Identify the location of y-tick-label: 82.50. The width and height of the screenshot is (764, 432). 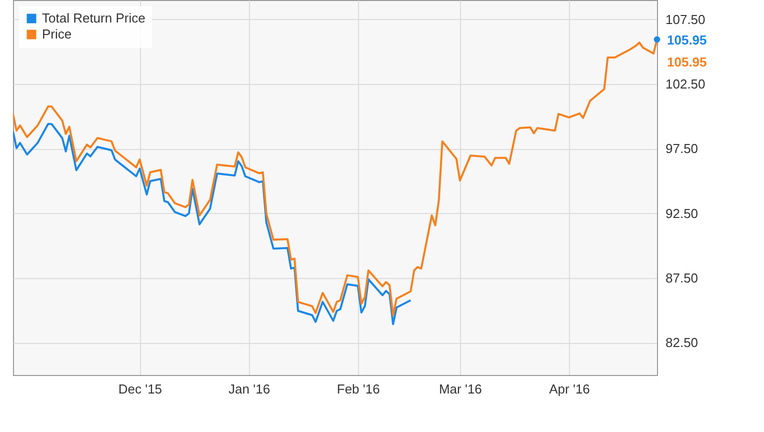
(682, 342).